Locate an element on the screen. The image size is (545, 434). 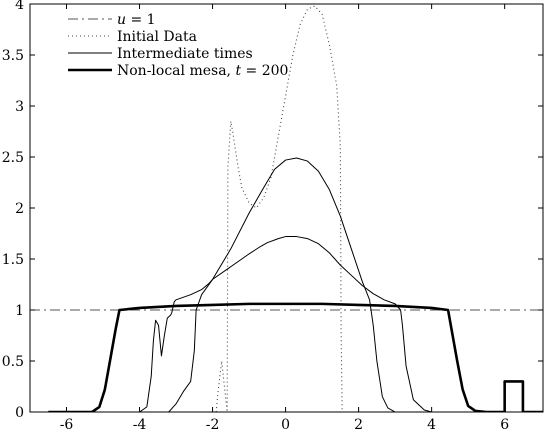
x-tick-label: -4 is located at coordinates (140, 425).